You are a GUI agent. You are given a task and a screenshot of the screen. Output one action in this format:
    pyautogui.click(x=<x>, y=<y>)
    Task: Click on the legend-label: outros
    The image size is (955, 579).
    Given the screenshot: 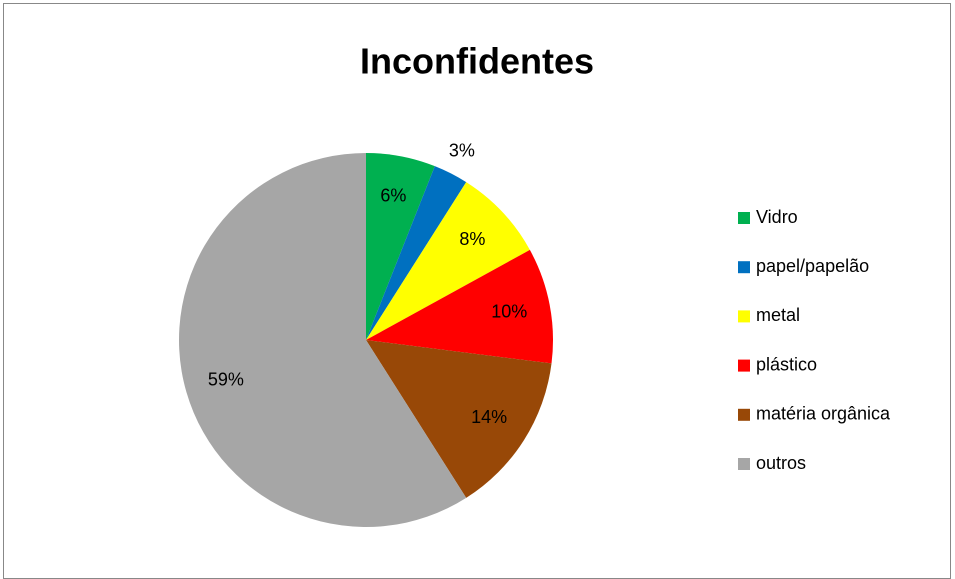 What is the action you would take?
    pyautogui.click(x=781, y=463)
    